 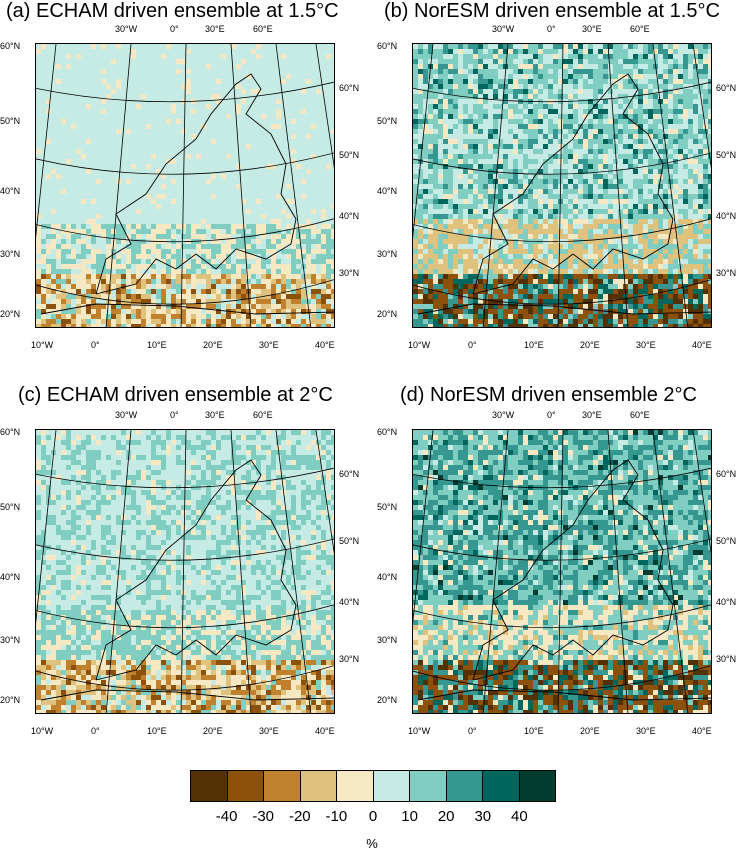 I want to click on colorbar-label: -30, so click(x=263, y=816).